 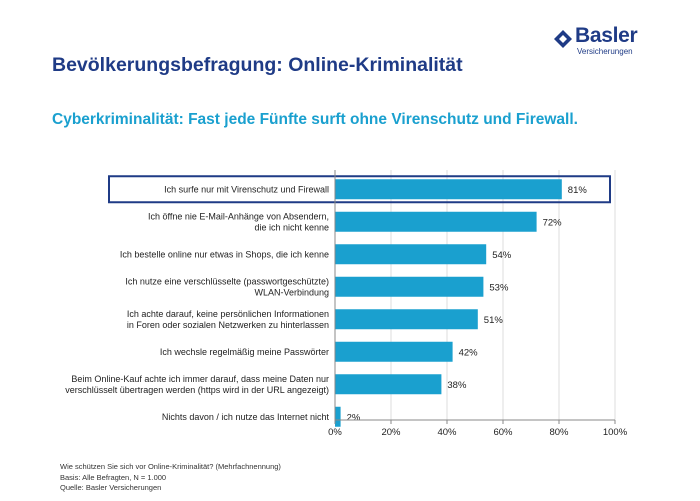 What do you see at coordinates (606, 35) in the screenshot?
I see `brand-name: Basler` at bounding box center [606, 35].